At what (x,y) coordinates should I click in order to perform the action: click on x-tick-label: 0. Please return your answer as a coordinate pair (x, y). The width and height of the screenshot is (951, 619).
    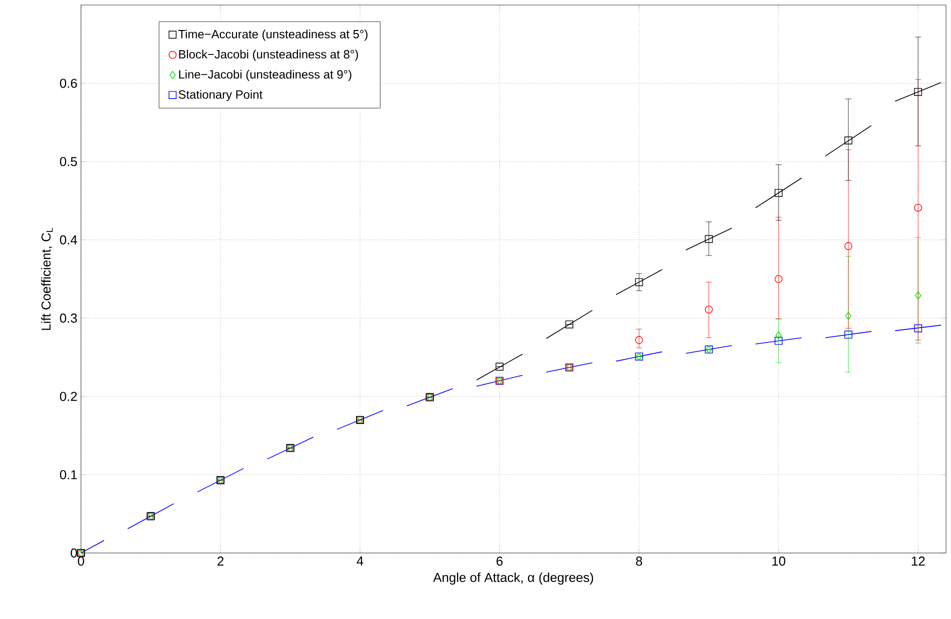
    Looking at the image, I should click on (81, 561).